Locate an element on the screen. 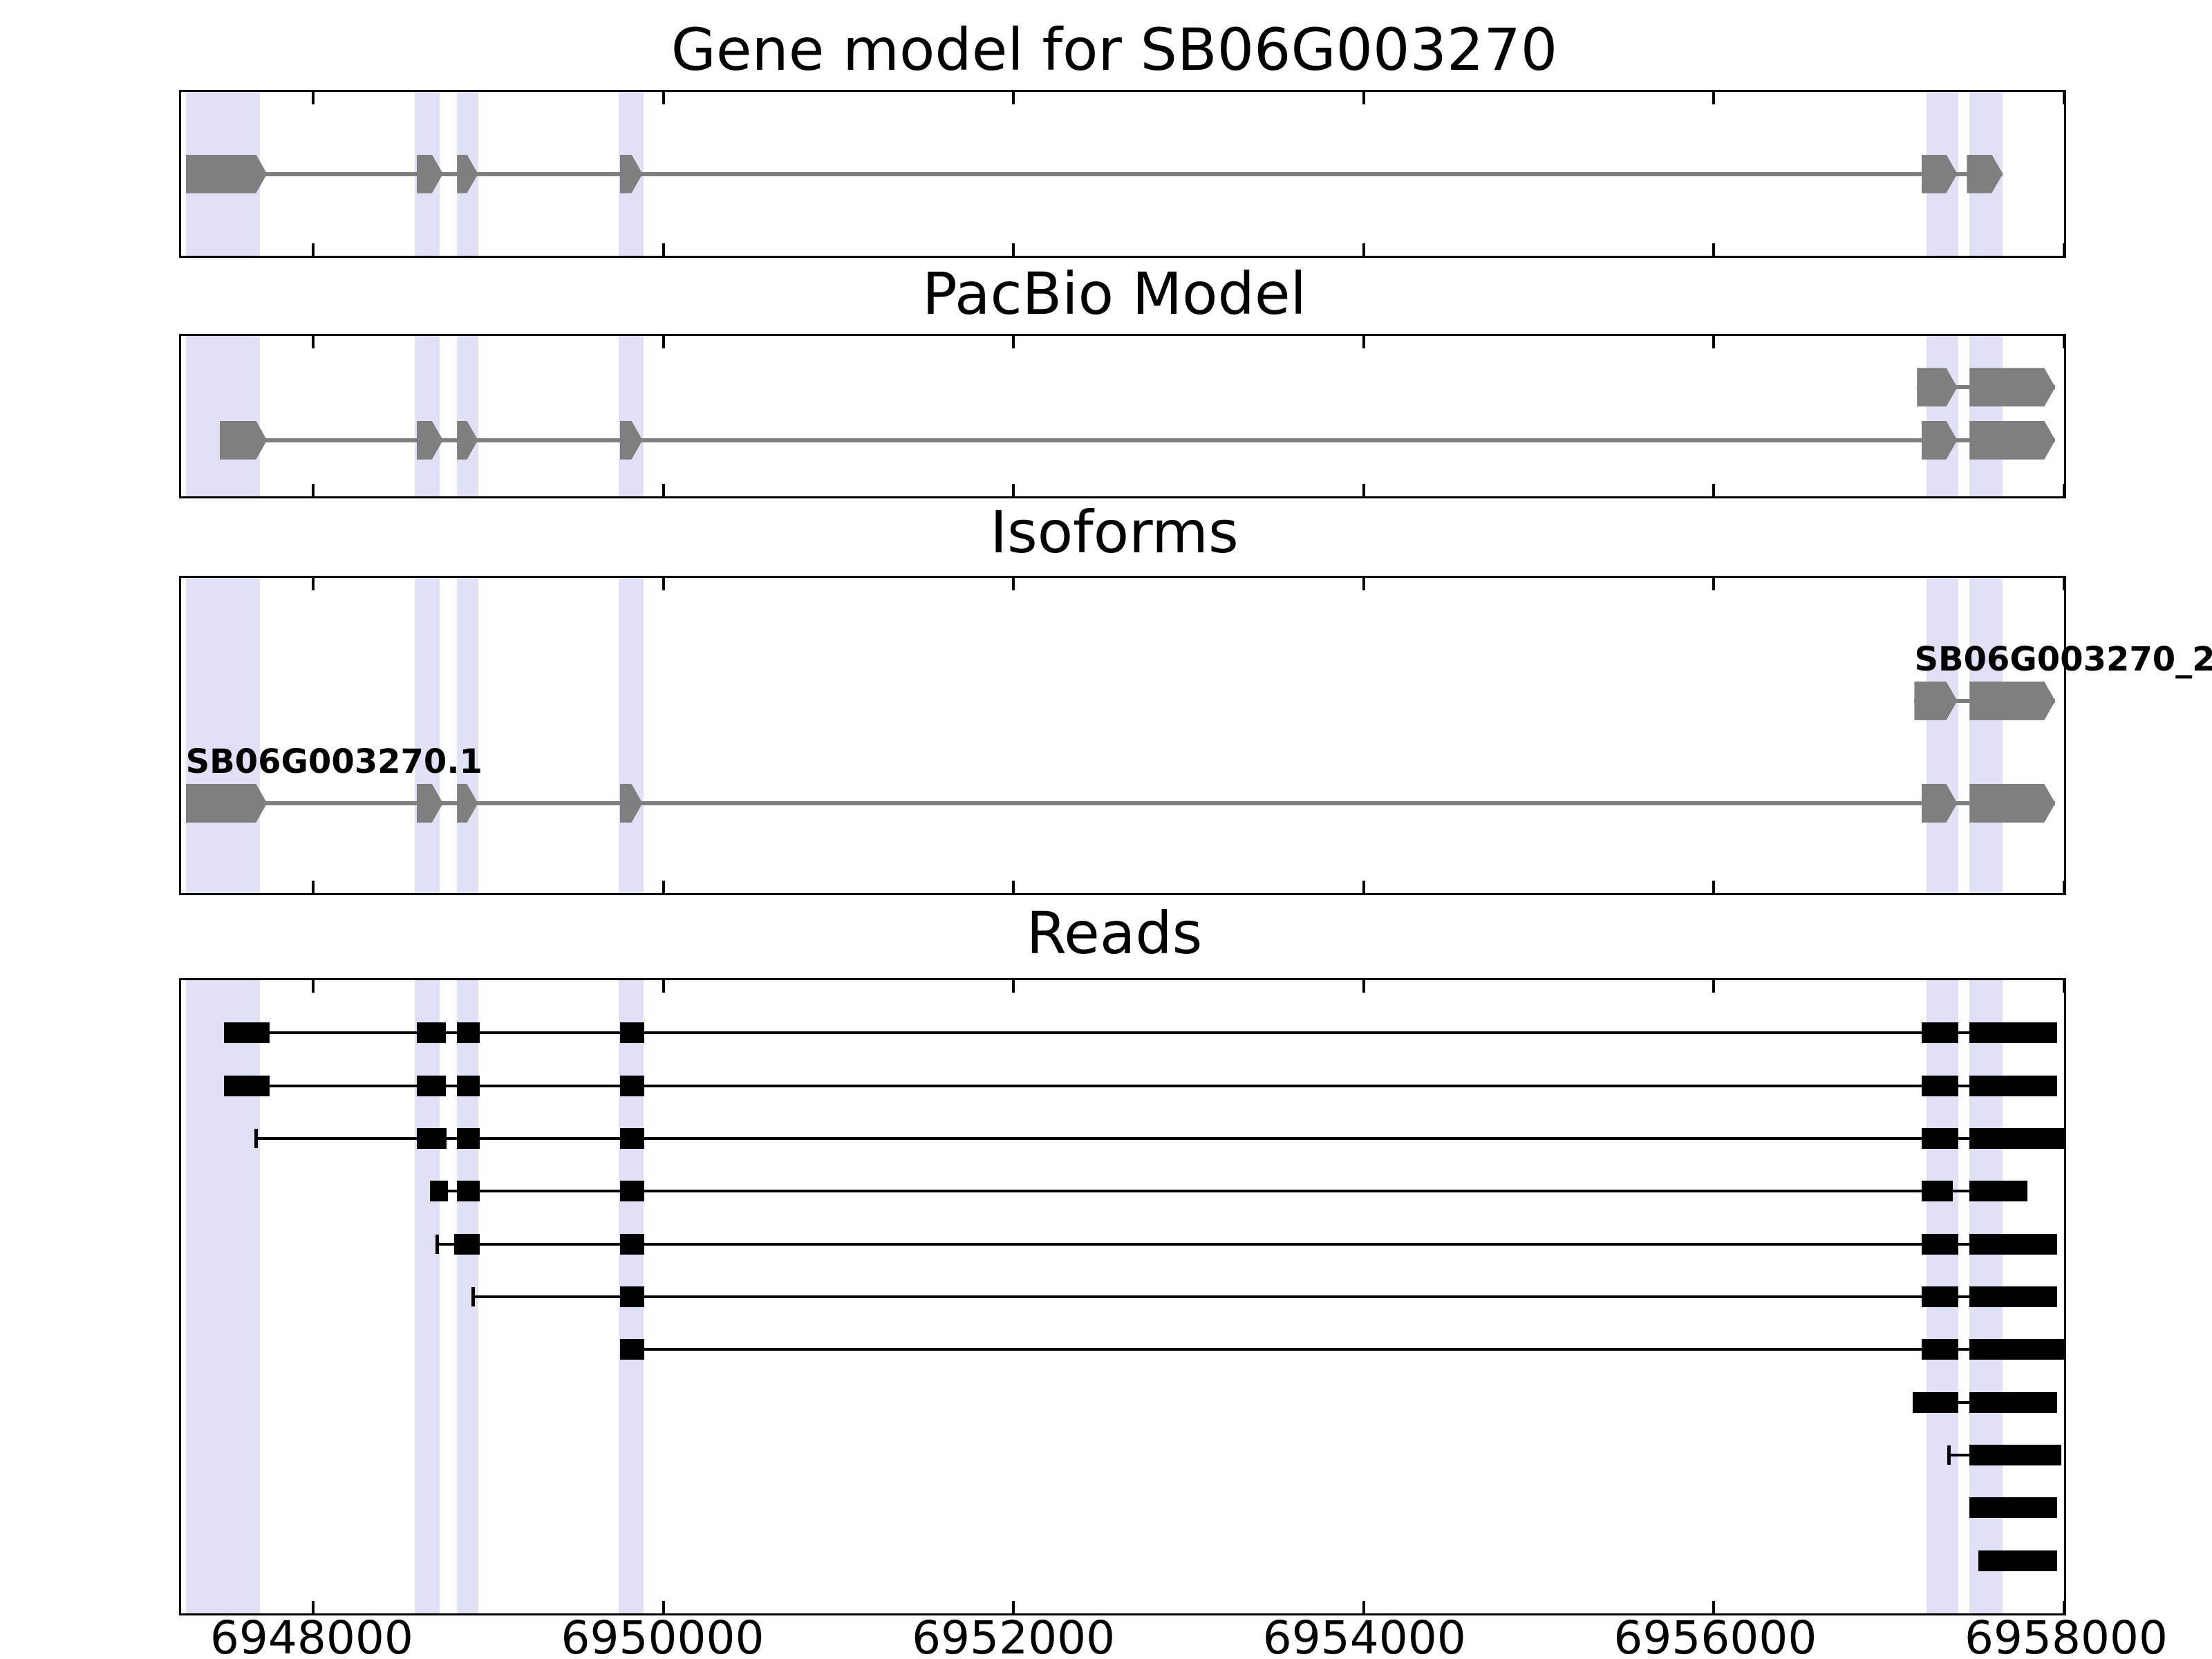 The width and height of the screenshot is (2212, 1659). panel-title-reads: Reads is located at coordinates (1114, 933).